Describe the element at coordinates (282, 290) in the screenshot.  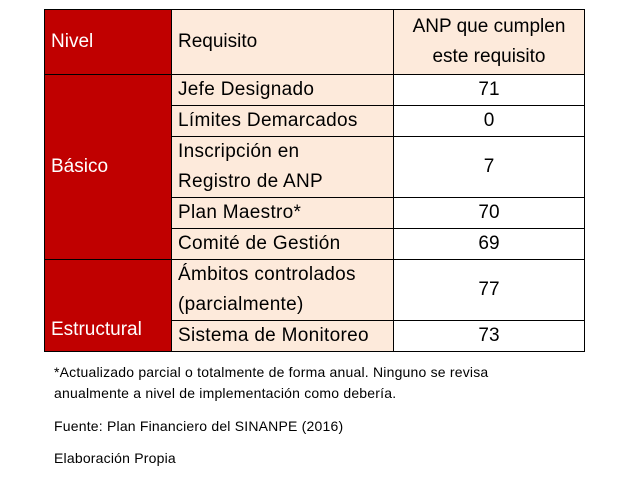
I see `requisito-cell: Ámbitos controlados (parcialmente)` at that location.